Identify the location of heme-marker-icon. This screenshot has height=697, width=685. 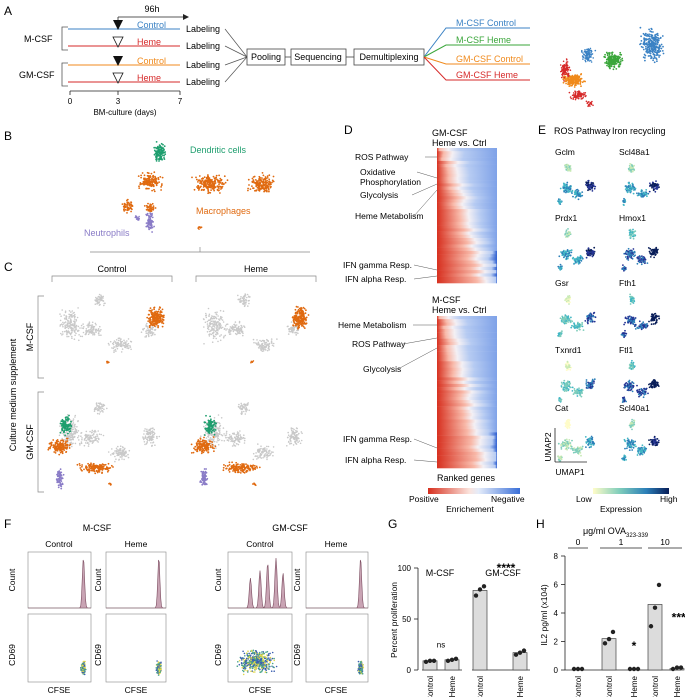
(118, 42).